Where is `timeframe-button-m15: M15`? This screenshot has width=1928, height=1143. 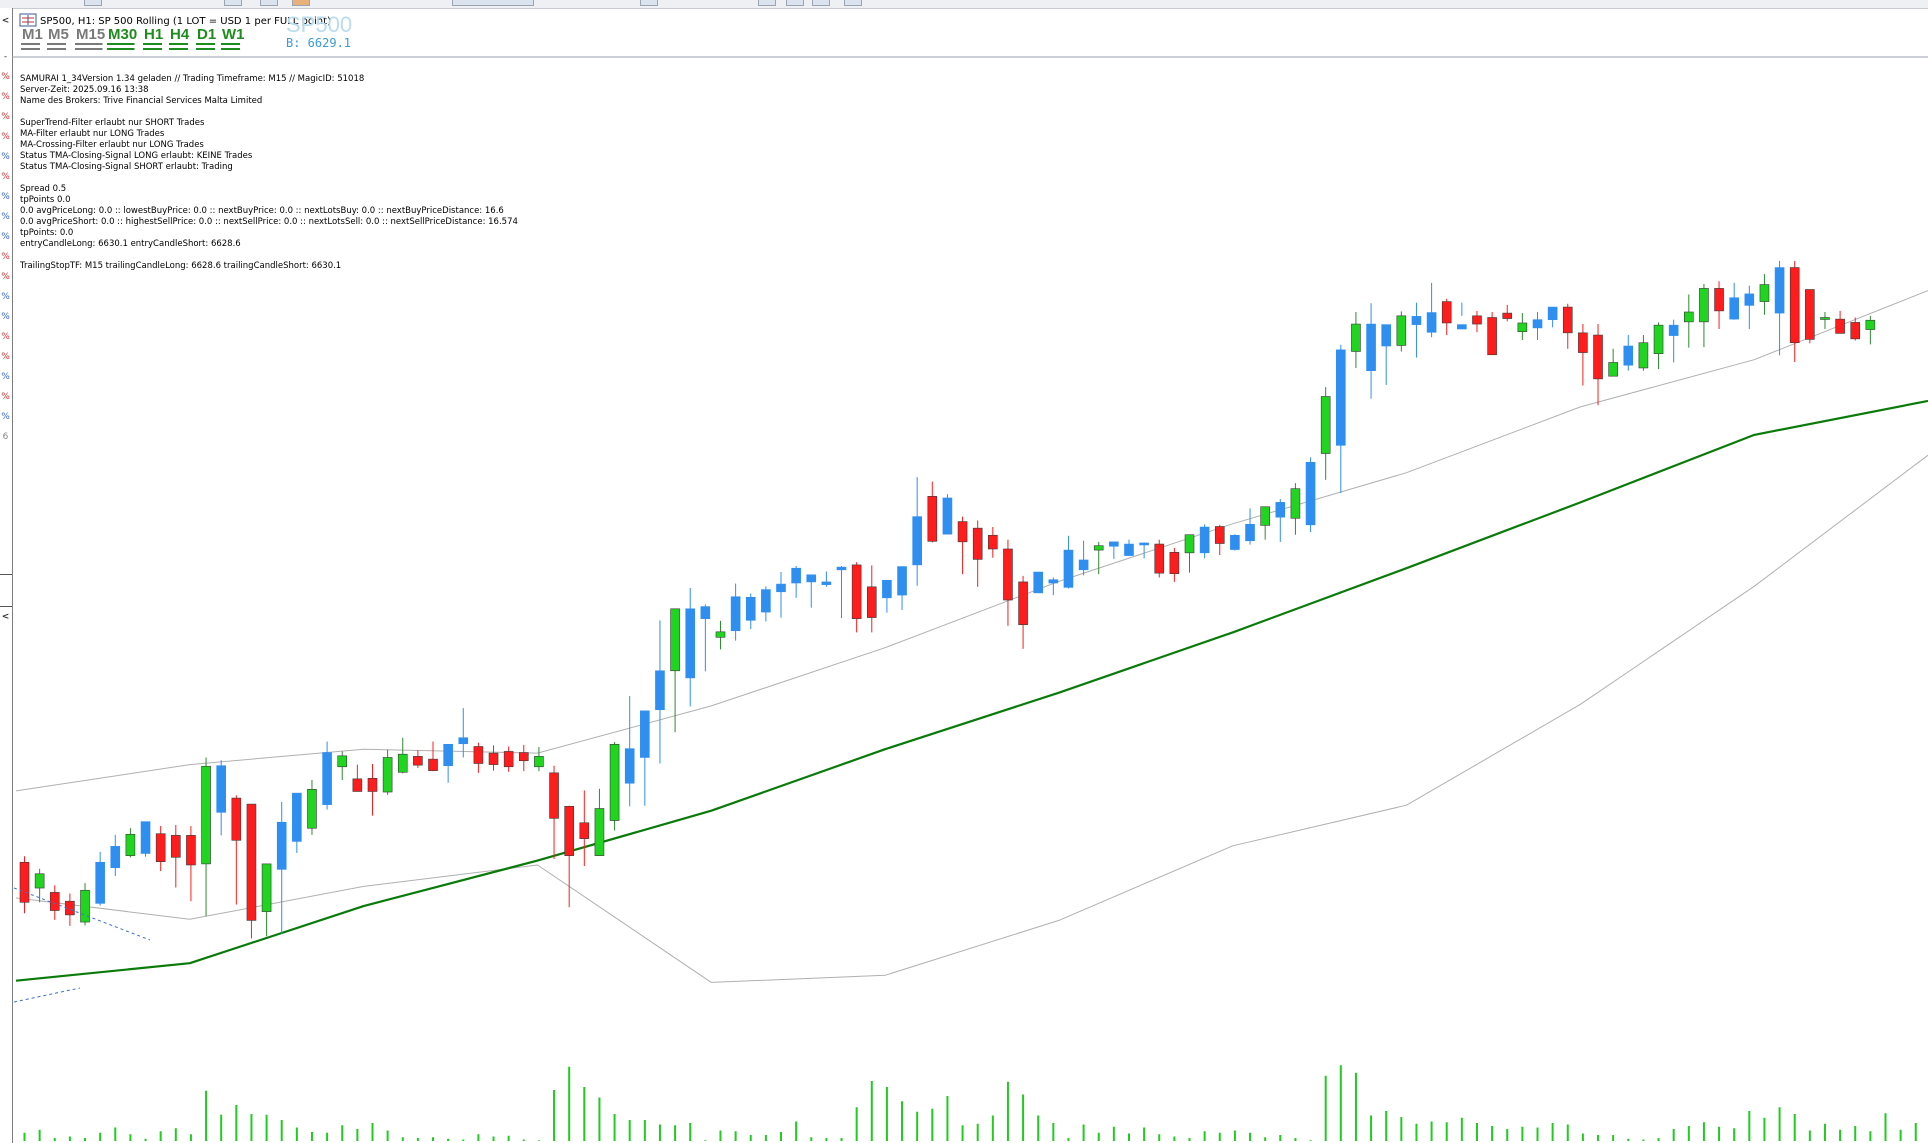 timeframe-button-m15: M15 is located at coordinates (90, 38).